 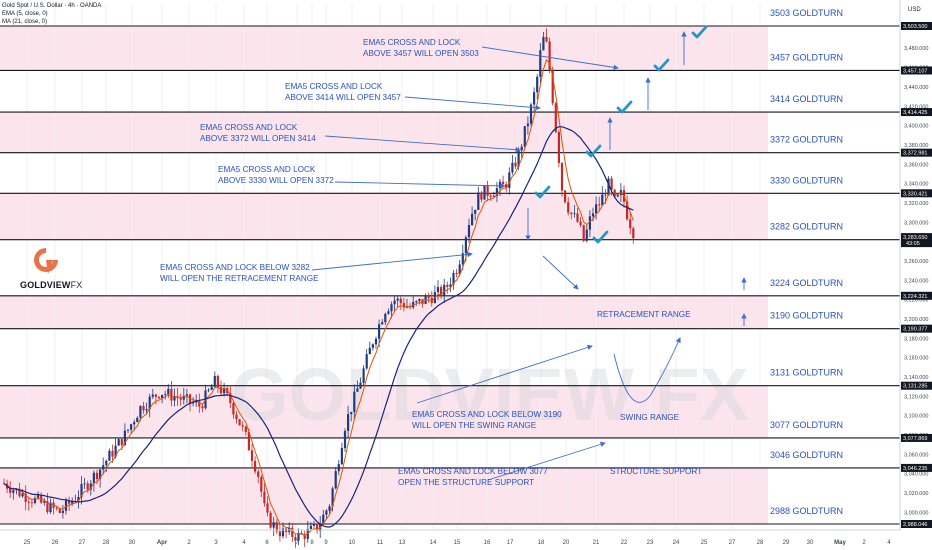 I want to click on logo-pin-icon, so click(x=46, y=261).